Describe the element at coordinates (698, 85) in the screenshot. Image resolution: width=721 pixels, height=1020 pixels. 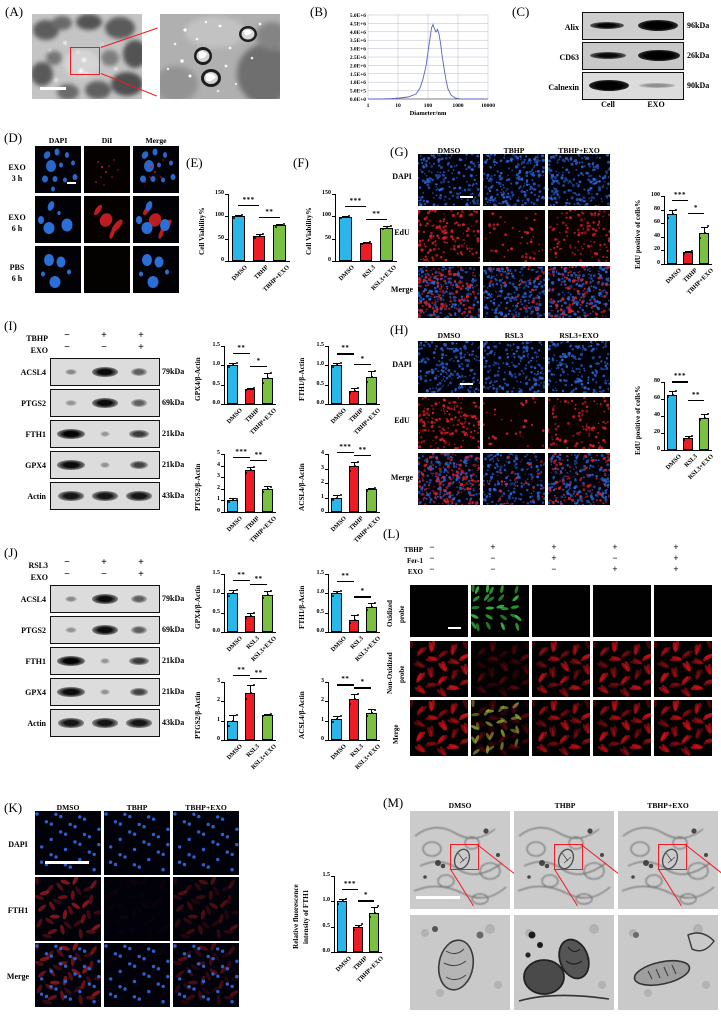
I see `blot-weight-calnexin: 90kDa` at that location.